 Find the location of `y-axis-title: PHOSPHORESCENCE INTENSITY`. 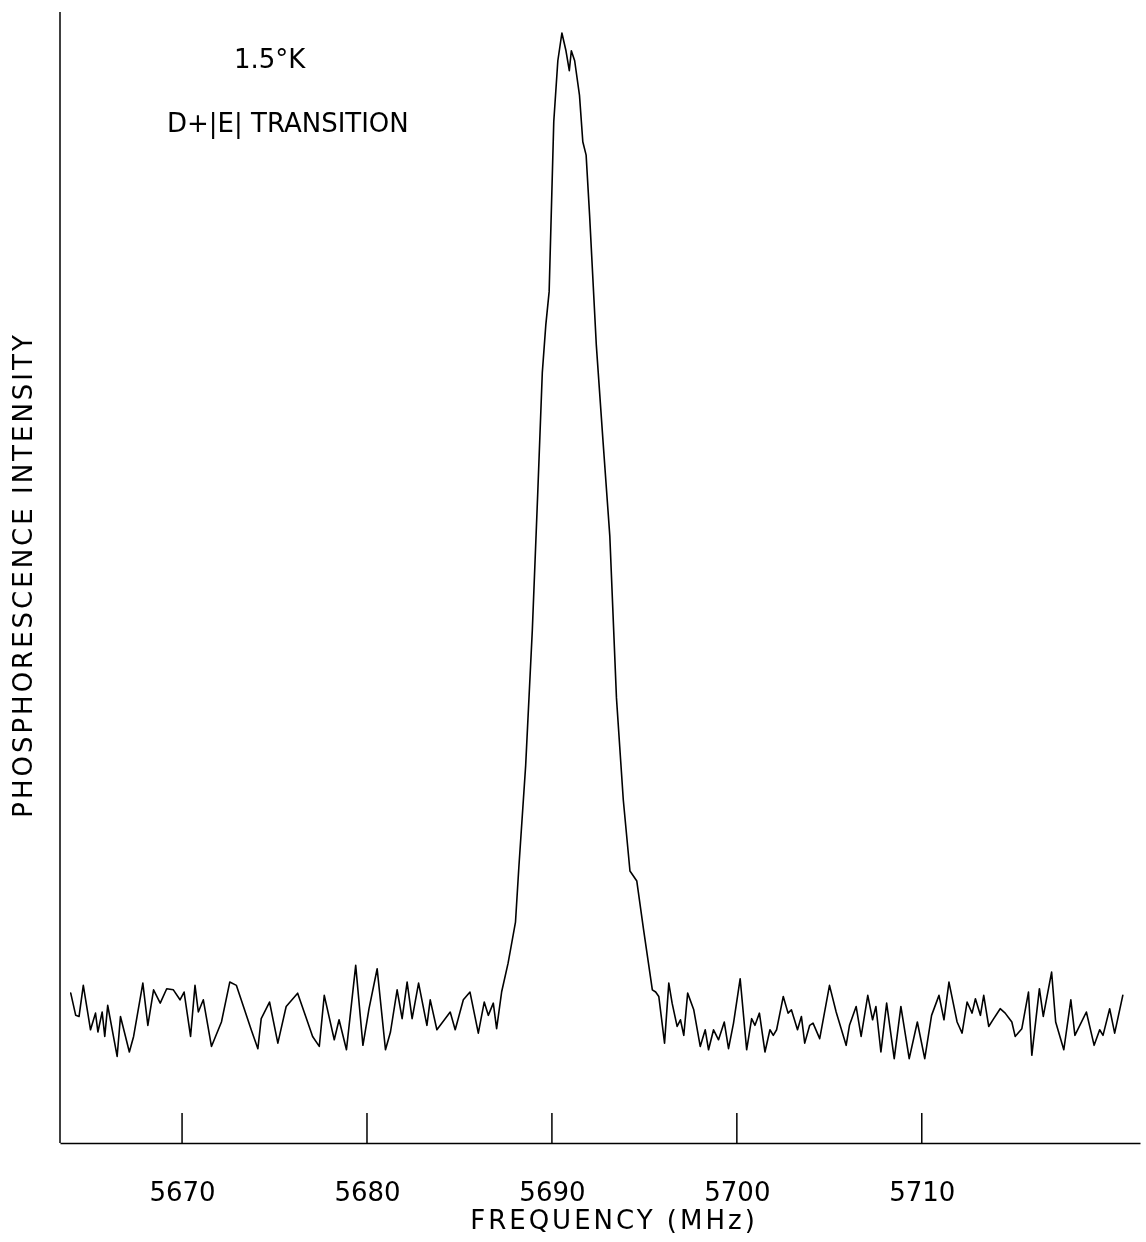

y-axis-title: PHOSPHORESCENCE INTENSITY is located at coordinates (23, 575).